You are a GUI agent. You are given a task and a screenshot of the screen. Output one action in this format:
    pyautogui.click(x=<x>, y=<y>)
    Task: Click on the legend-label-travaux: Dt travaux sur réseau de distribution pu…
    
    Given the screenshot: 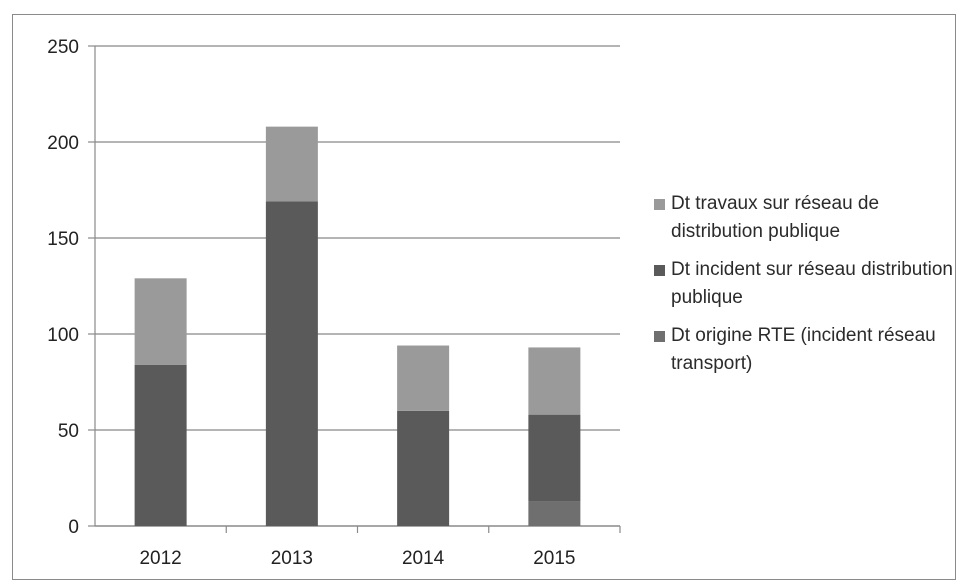 What is the action you would take?
    pyautogui.click(x=775, y=217)
    